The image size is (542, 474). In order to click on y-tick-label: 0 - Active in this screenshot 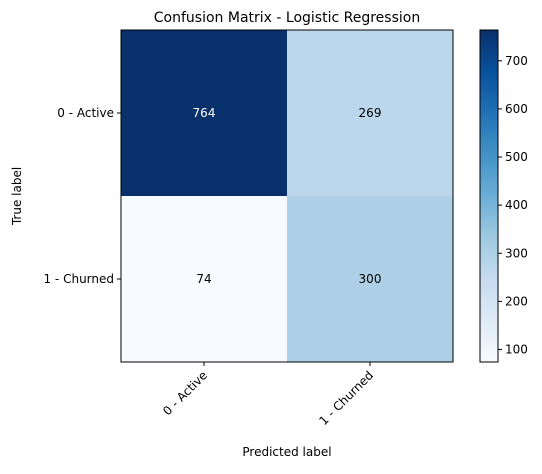, I will do `click(85, 113)`.